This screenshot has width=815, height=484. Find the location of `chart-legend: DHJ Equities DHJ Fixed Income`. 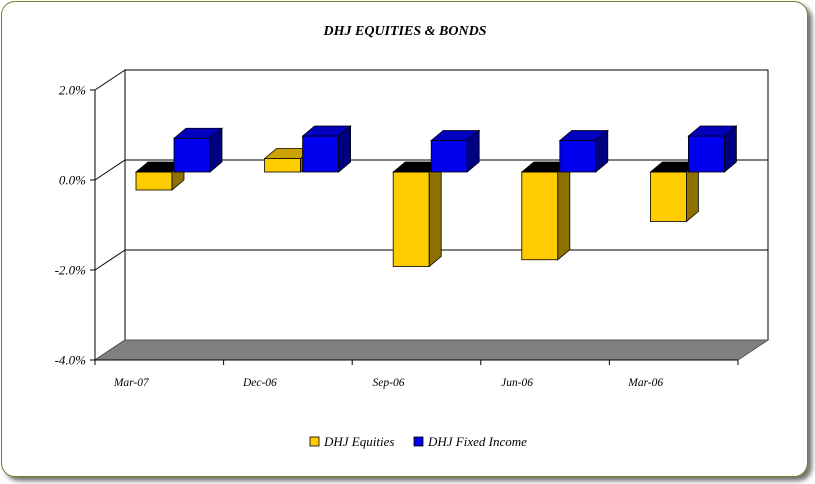

chart-legend: DHJ Equities DHJ Fixed Income is located at coordinates (418, 441).